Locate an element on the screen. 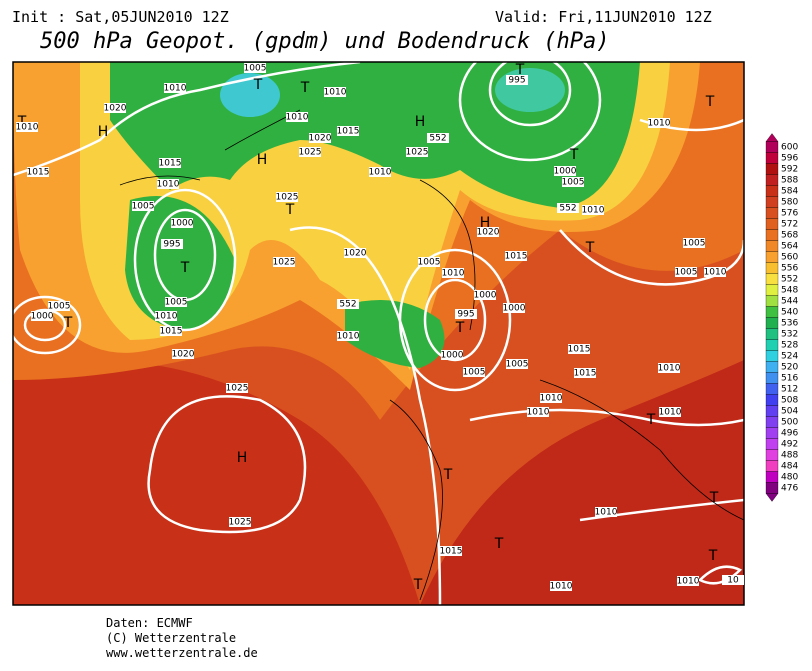 The width and height of the screenshot is (812, 671). colorbar-label: 532 is located at coordinates (789, 335).